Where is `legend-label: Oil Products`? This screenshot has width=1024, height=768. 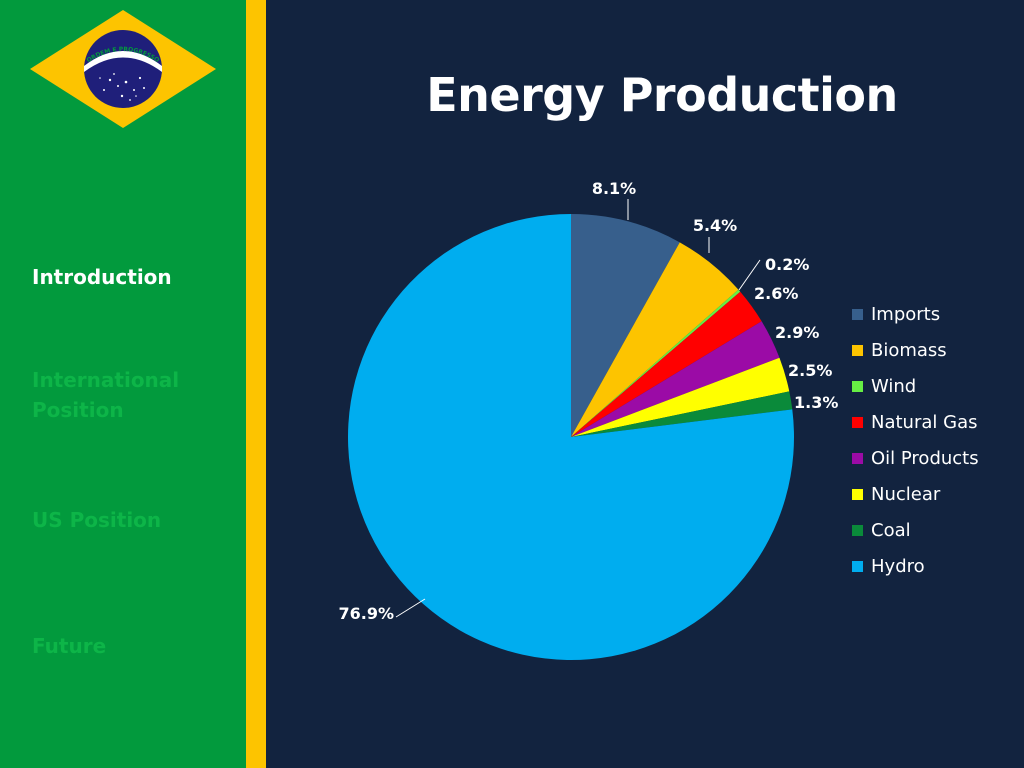 legend-label: Oil Products is located at coordinates (925, 458).